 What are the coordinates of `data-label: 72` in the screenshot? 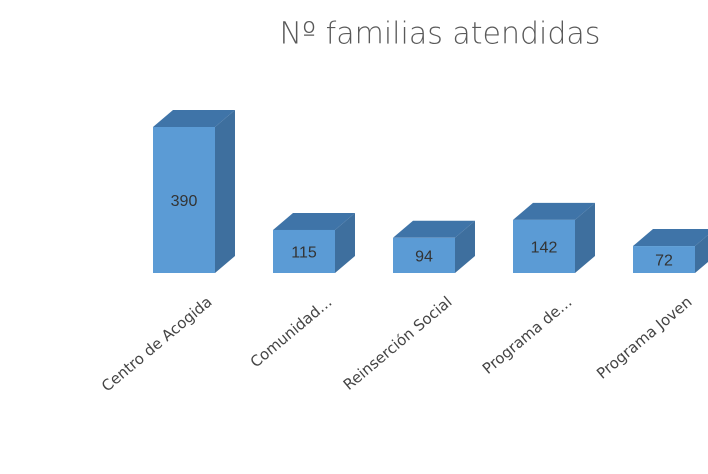 It's located at (664, 261).